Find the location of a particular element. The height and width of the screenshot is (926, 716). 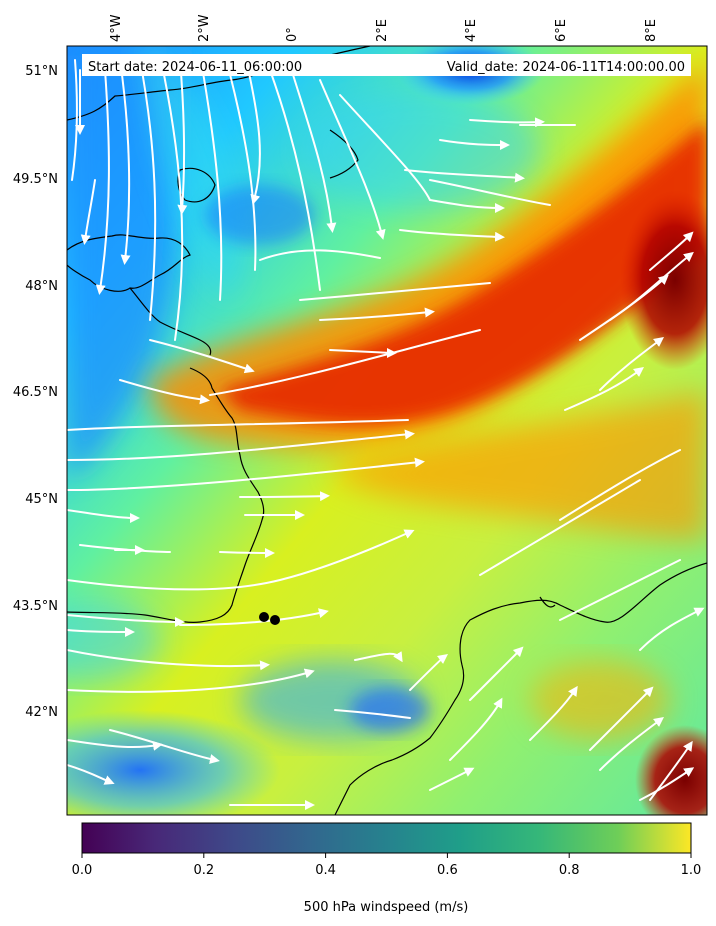

colorbar-tick-0: 0.0 is located at coordinates (82, 870).